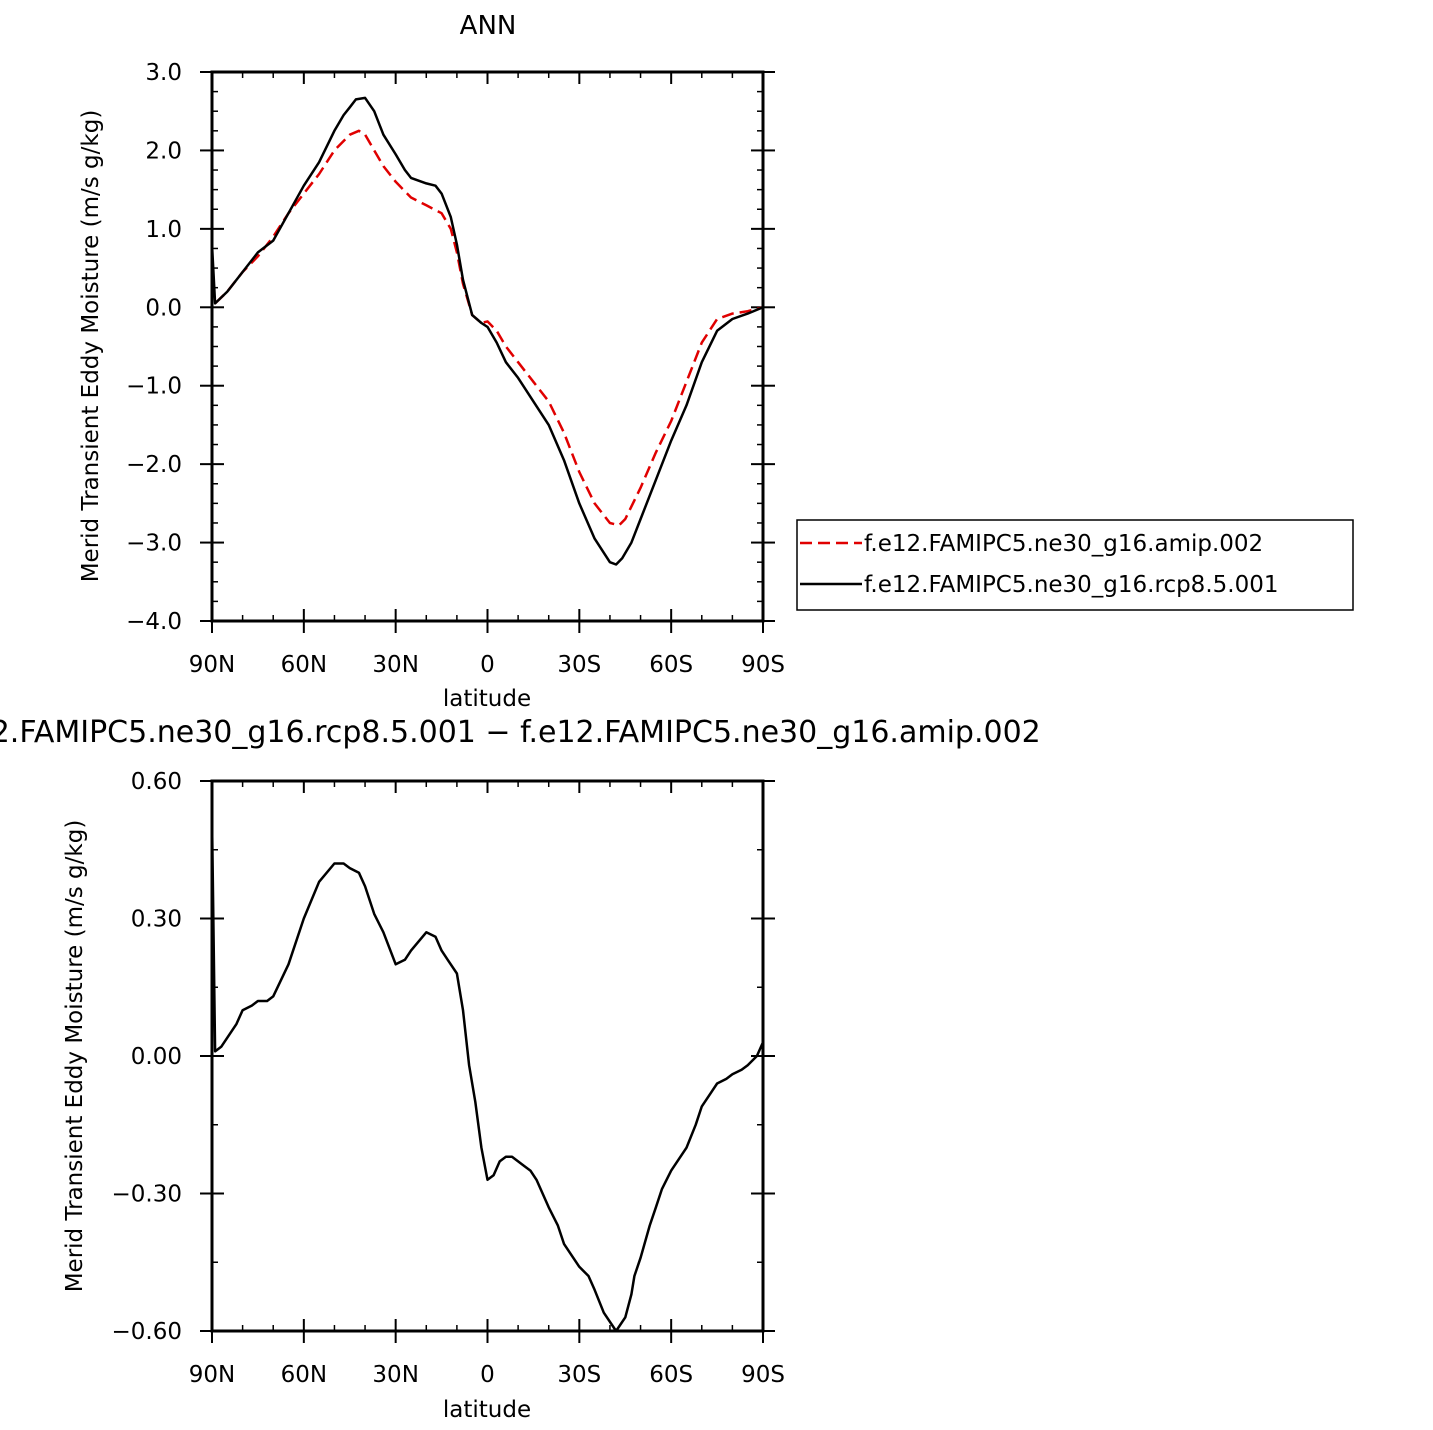 The image size is (1433, 1430). I want to click on y-tick-label: 3.0, so click(163, 73).